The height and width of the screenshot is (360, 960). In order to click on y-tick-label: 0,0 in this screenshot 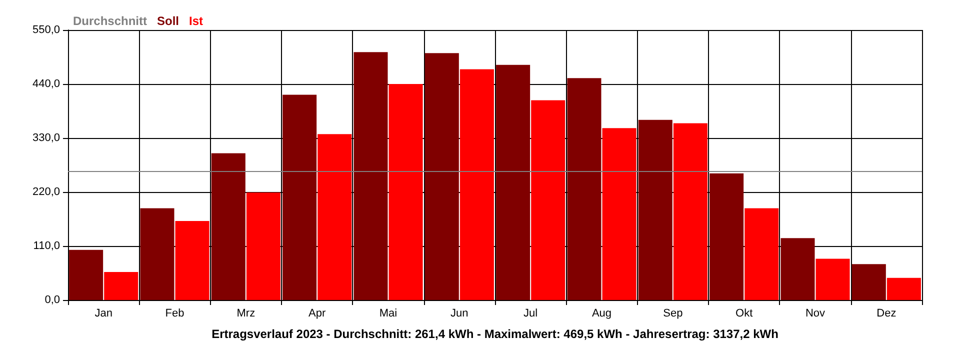, I will do `click(52, 300)`.